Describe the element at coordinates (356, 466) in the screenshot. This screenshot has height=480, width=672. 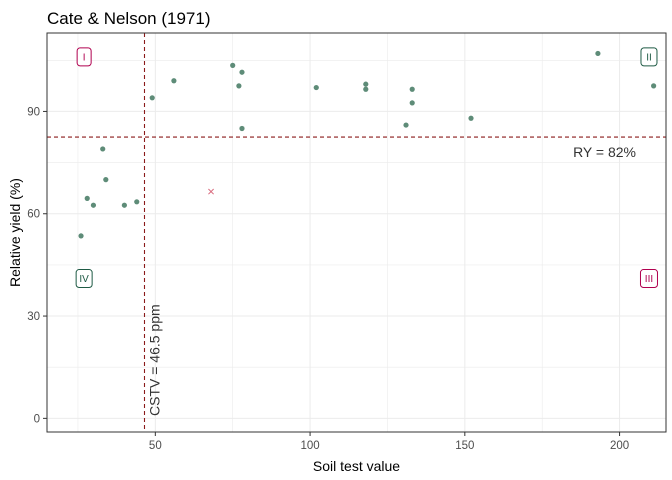
I see `x-axis-title: Soil test value` at that location.